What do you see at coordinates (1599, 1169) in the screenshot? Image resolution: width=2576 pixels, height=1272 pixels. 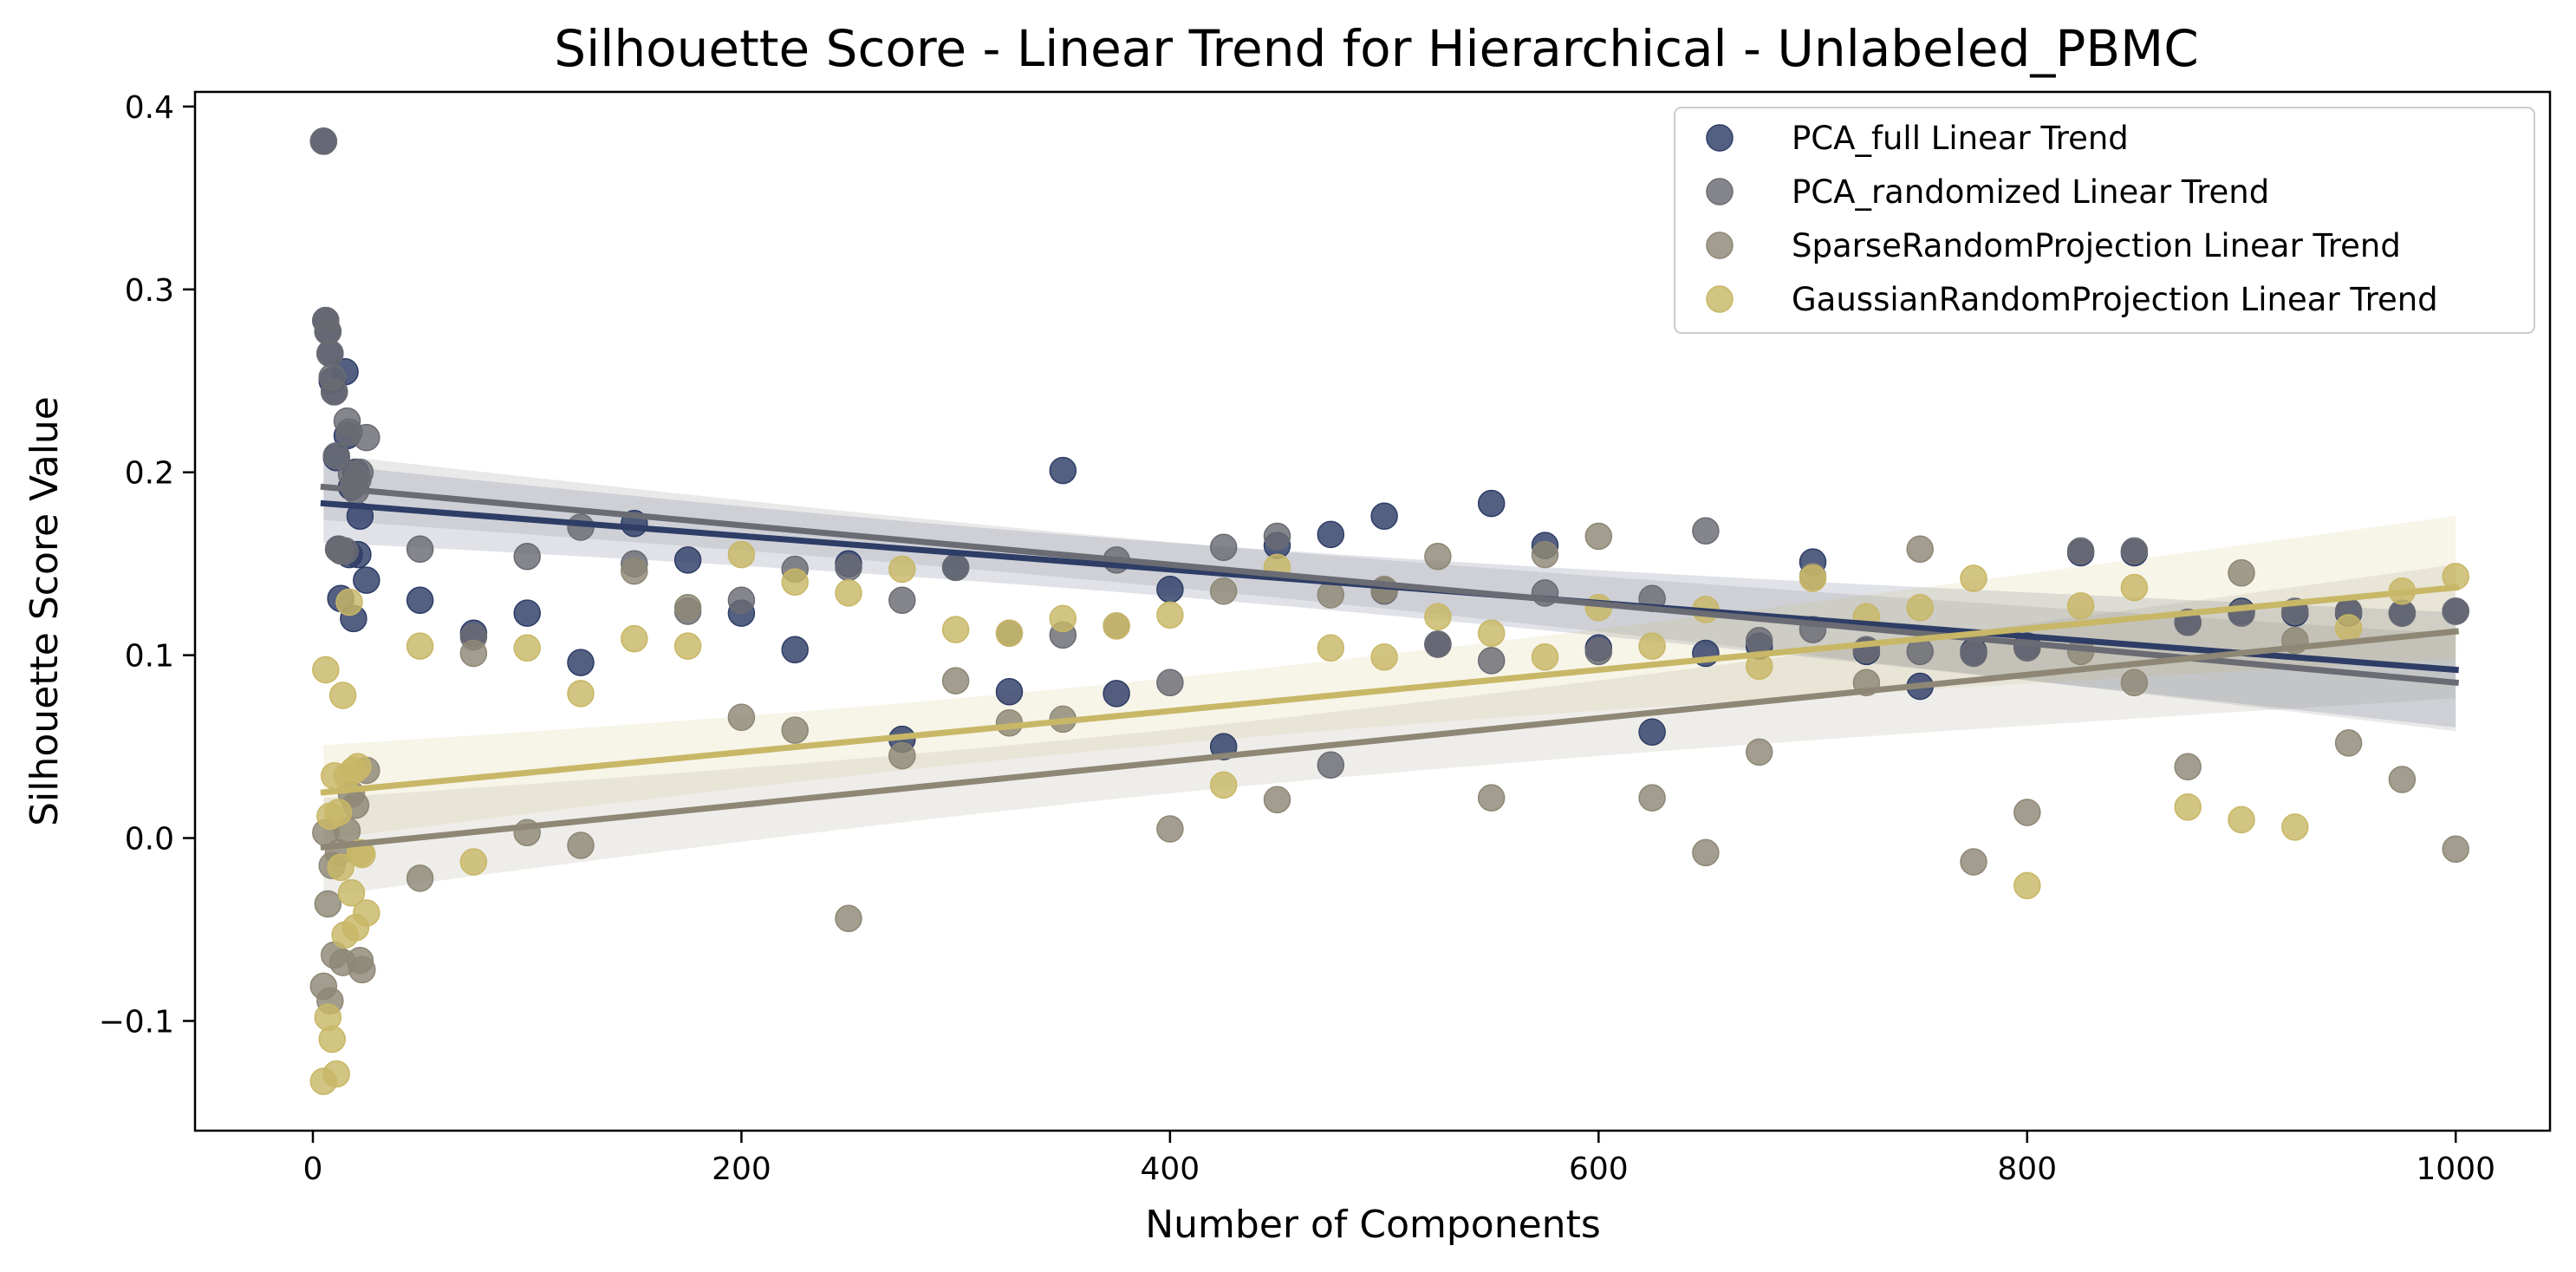 I see `x-tick-label: 600` at bounding box center [1599, 1169].